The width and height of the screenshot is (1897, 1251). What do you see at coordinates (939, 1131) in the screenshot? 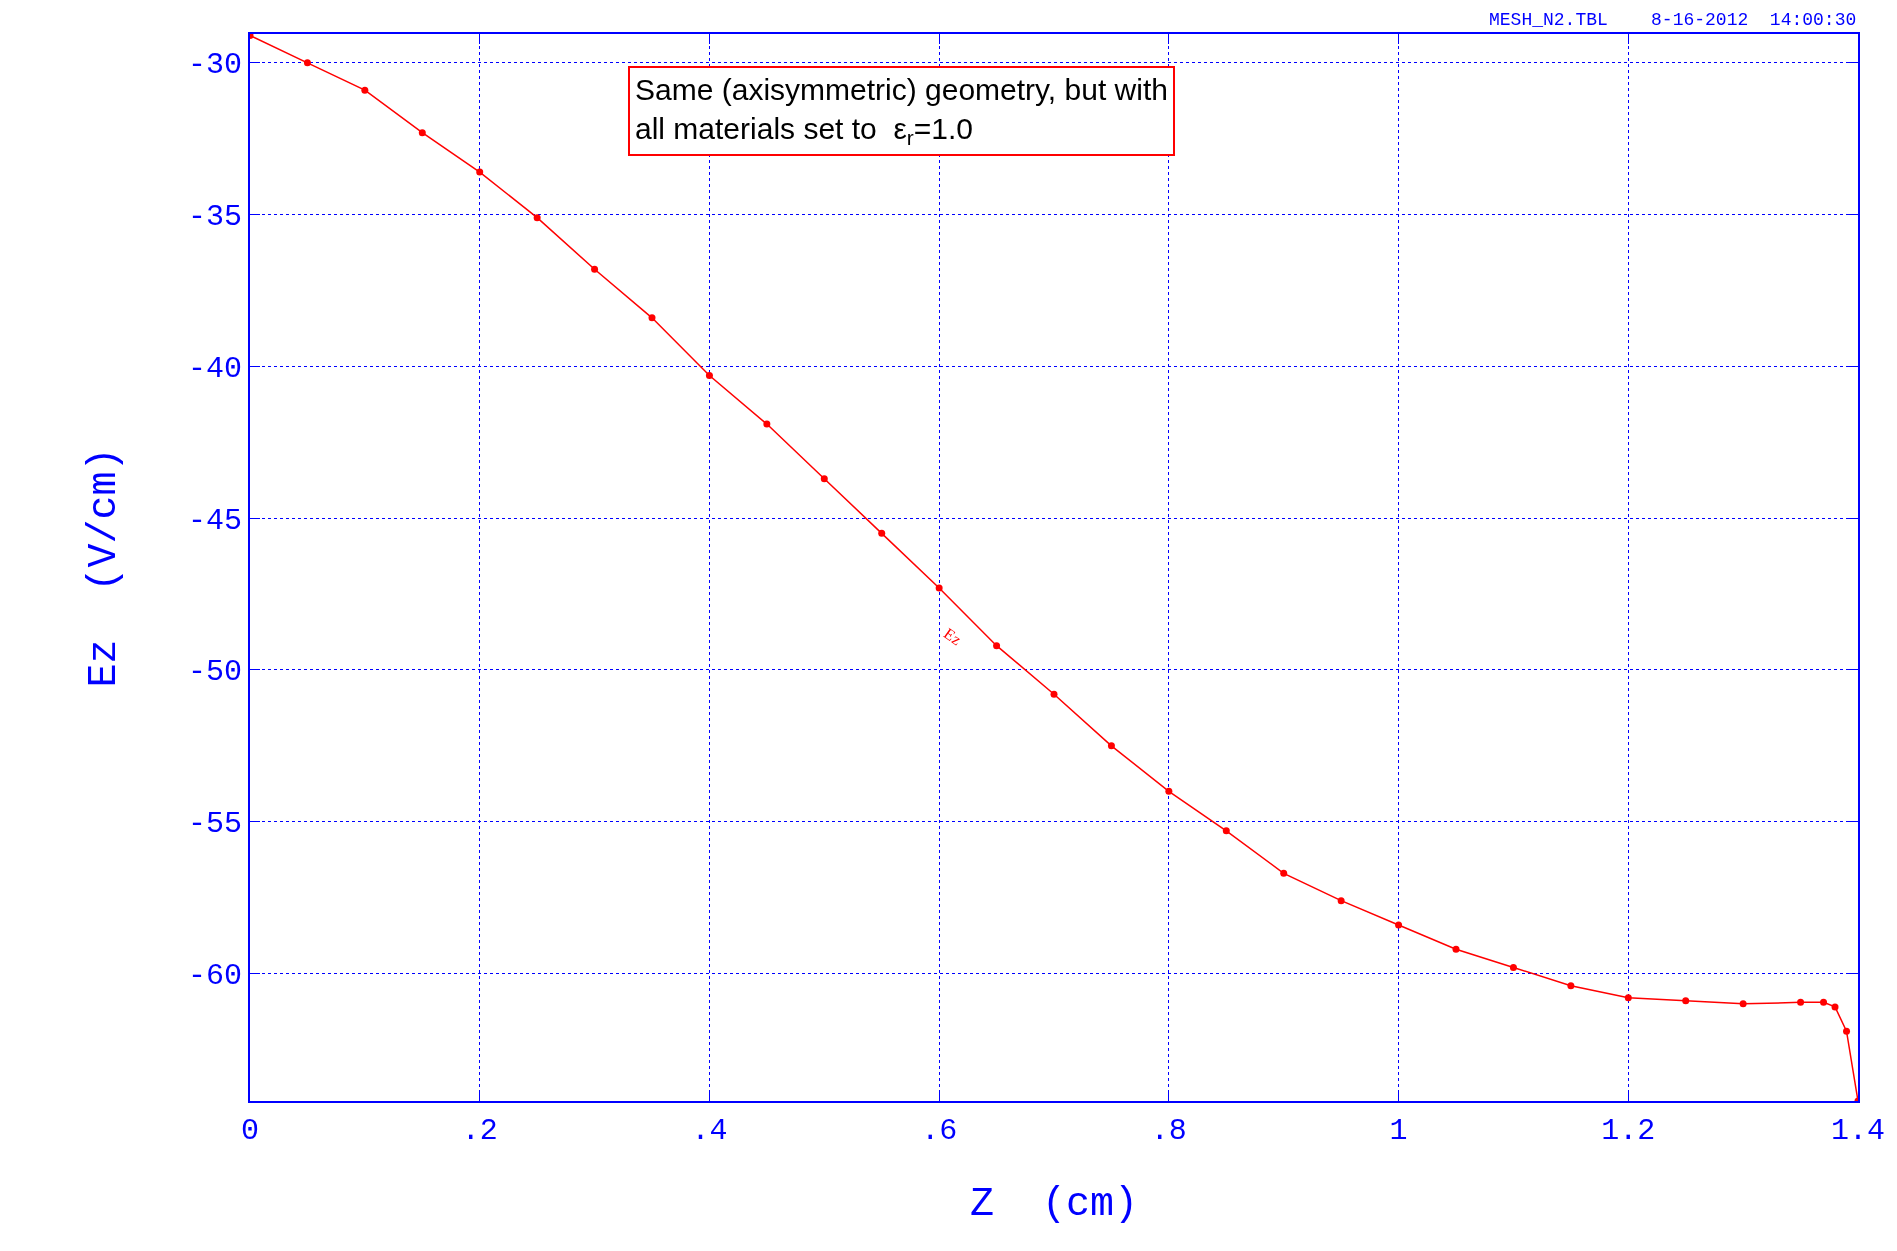
I see `x-tick-label: .6` at bounding box center [939, 1131].